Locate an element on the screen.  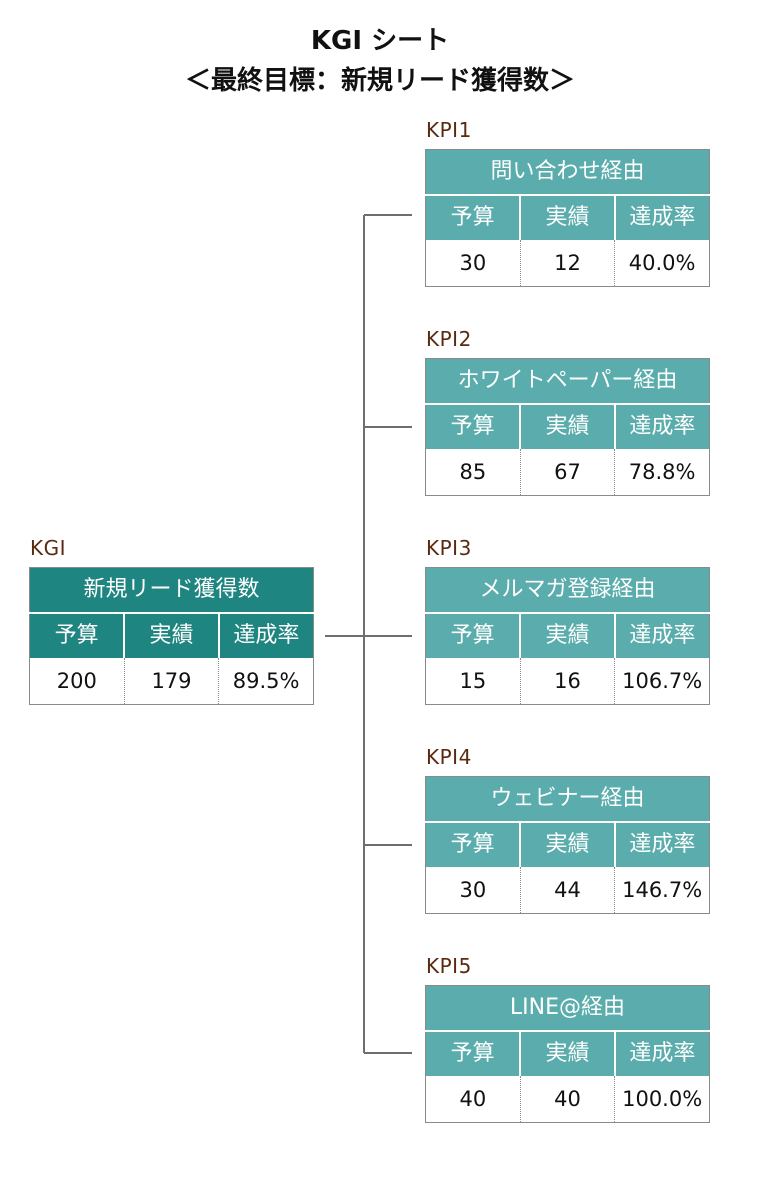
kpi3-budget: 15 is located at coordinates (473, 681).